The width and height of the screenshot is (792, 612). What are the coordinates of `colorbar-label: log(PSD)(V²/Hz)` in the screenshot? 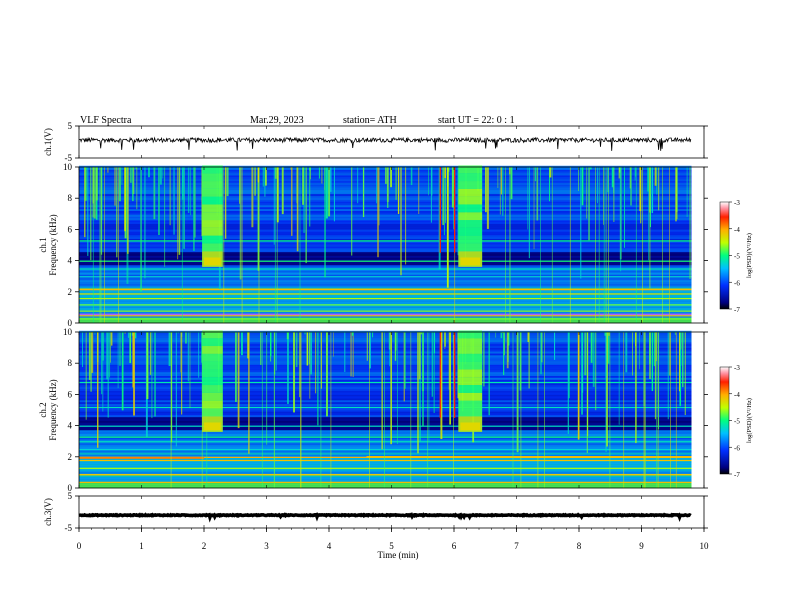 It's located at (749, 255).